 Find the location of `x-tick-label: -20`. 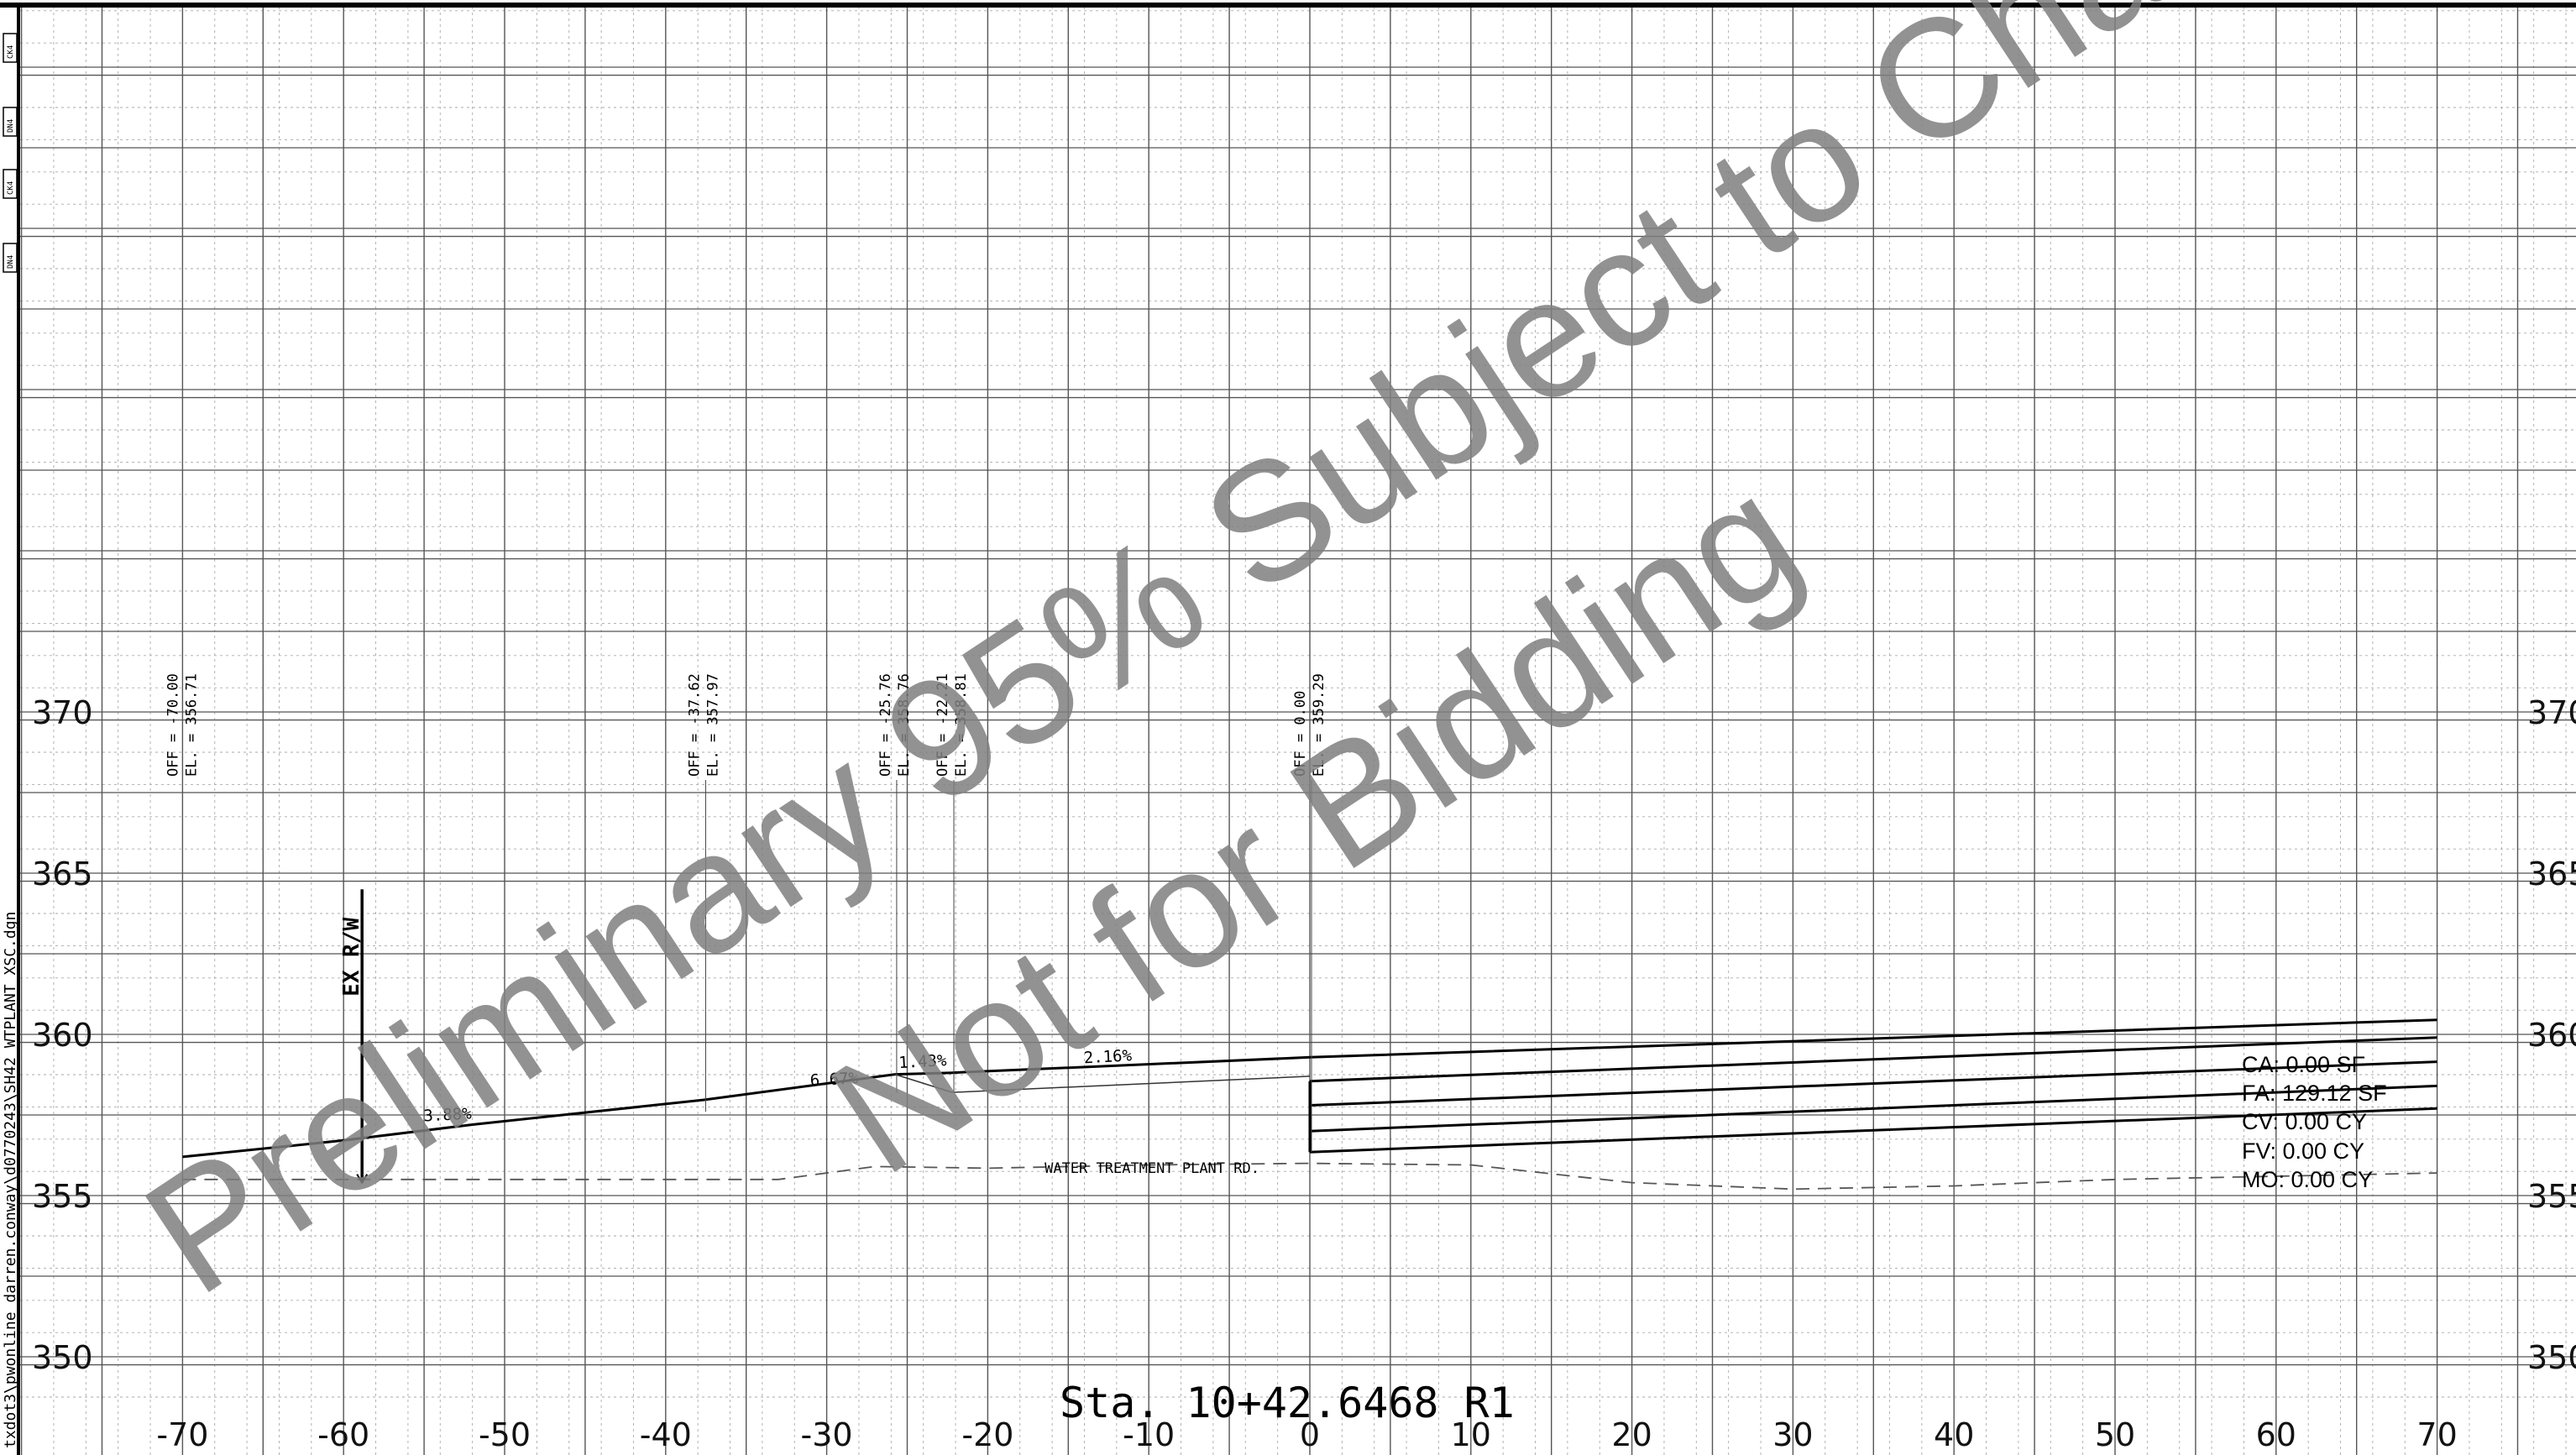

x-tick-label: -20 is located at coordinates (987, 1435).